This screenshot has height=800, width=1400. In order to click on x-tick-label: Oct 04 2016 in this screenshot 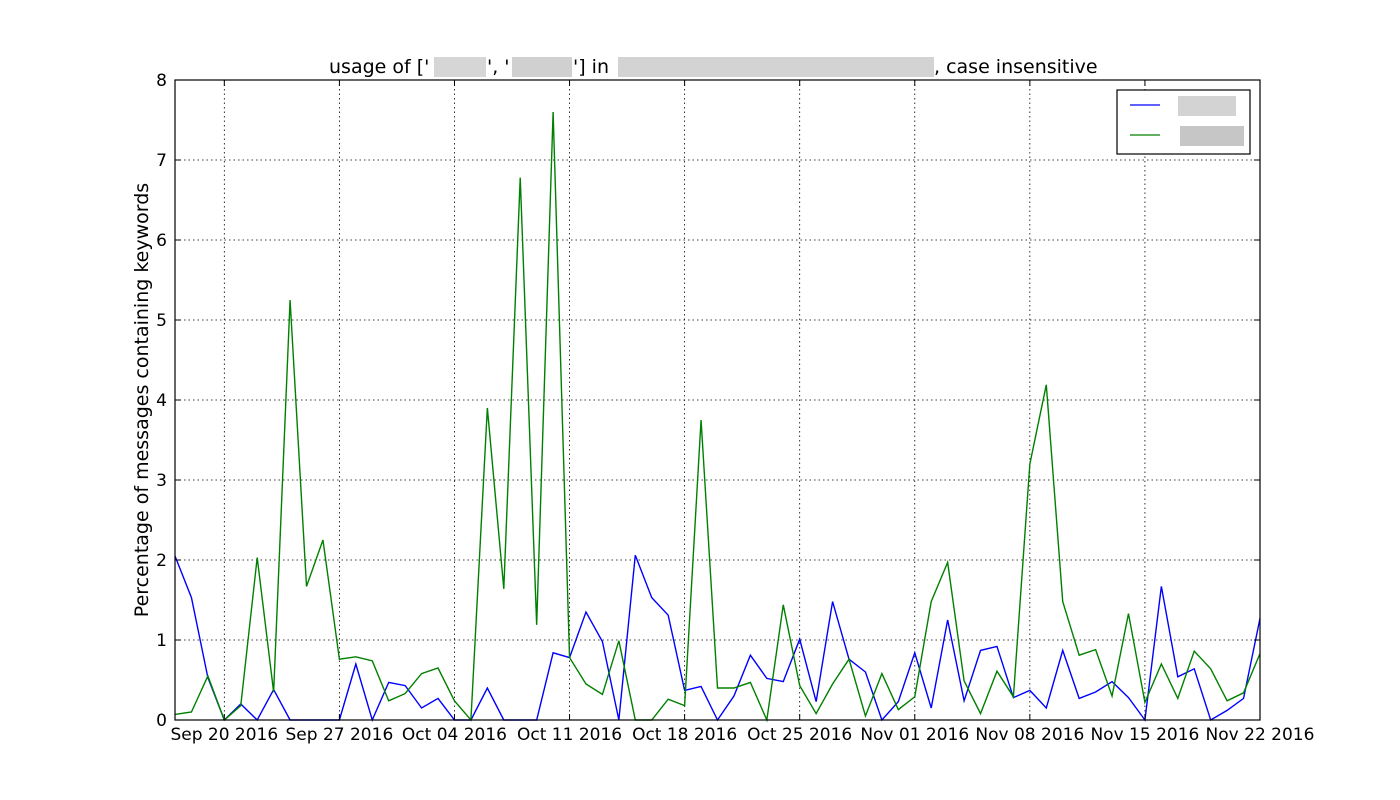, I will do `click(454, 735)`.